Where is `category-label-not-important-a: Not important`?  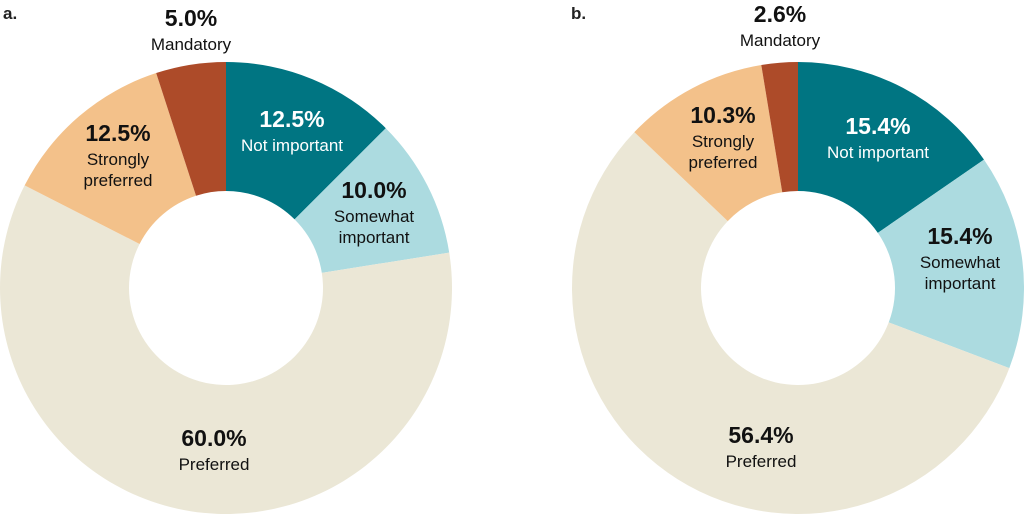 category-label-not-important-a: Not important is located at coordinates (292, 145).